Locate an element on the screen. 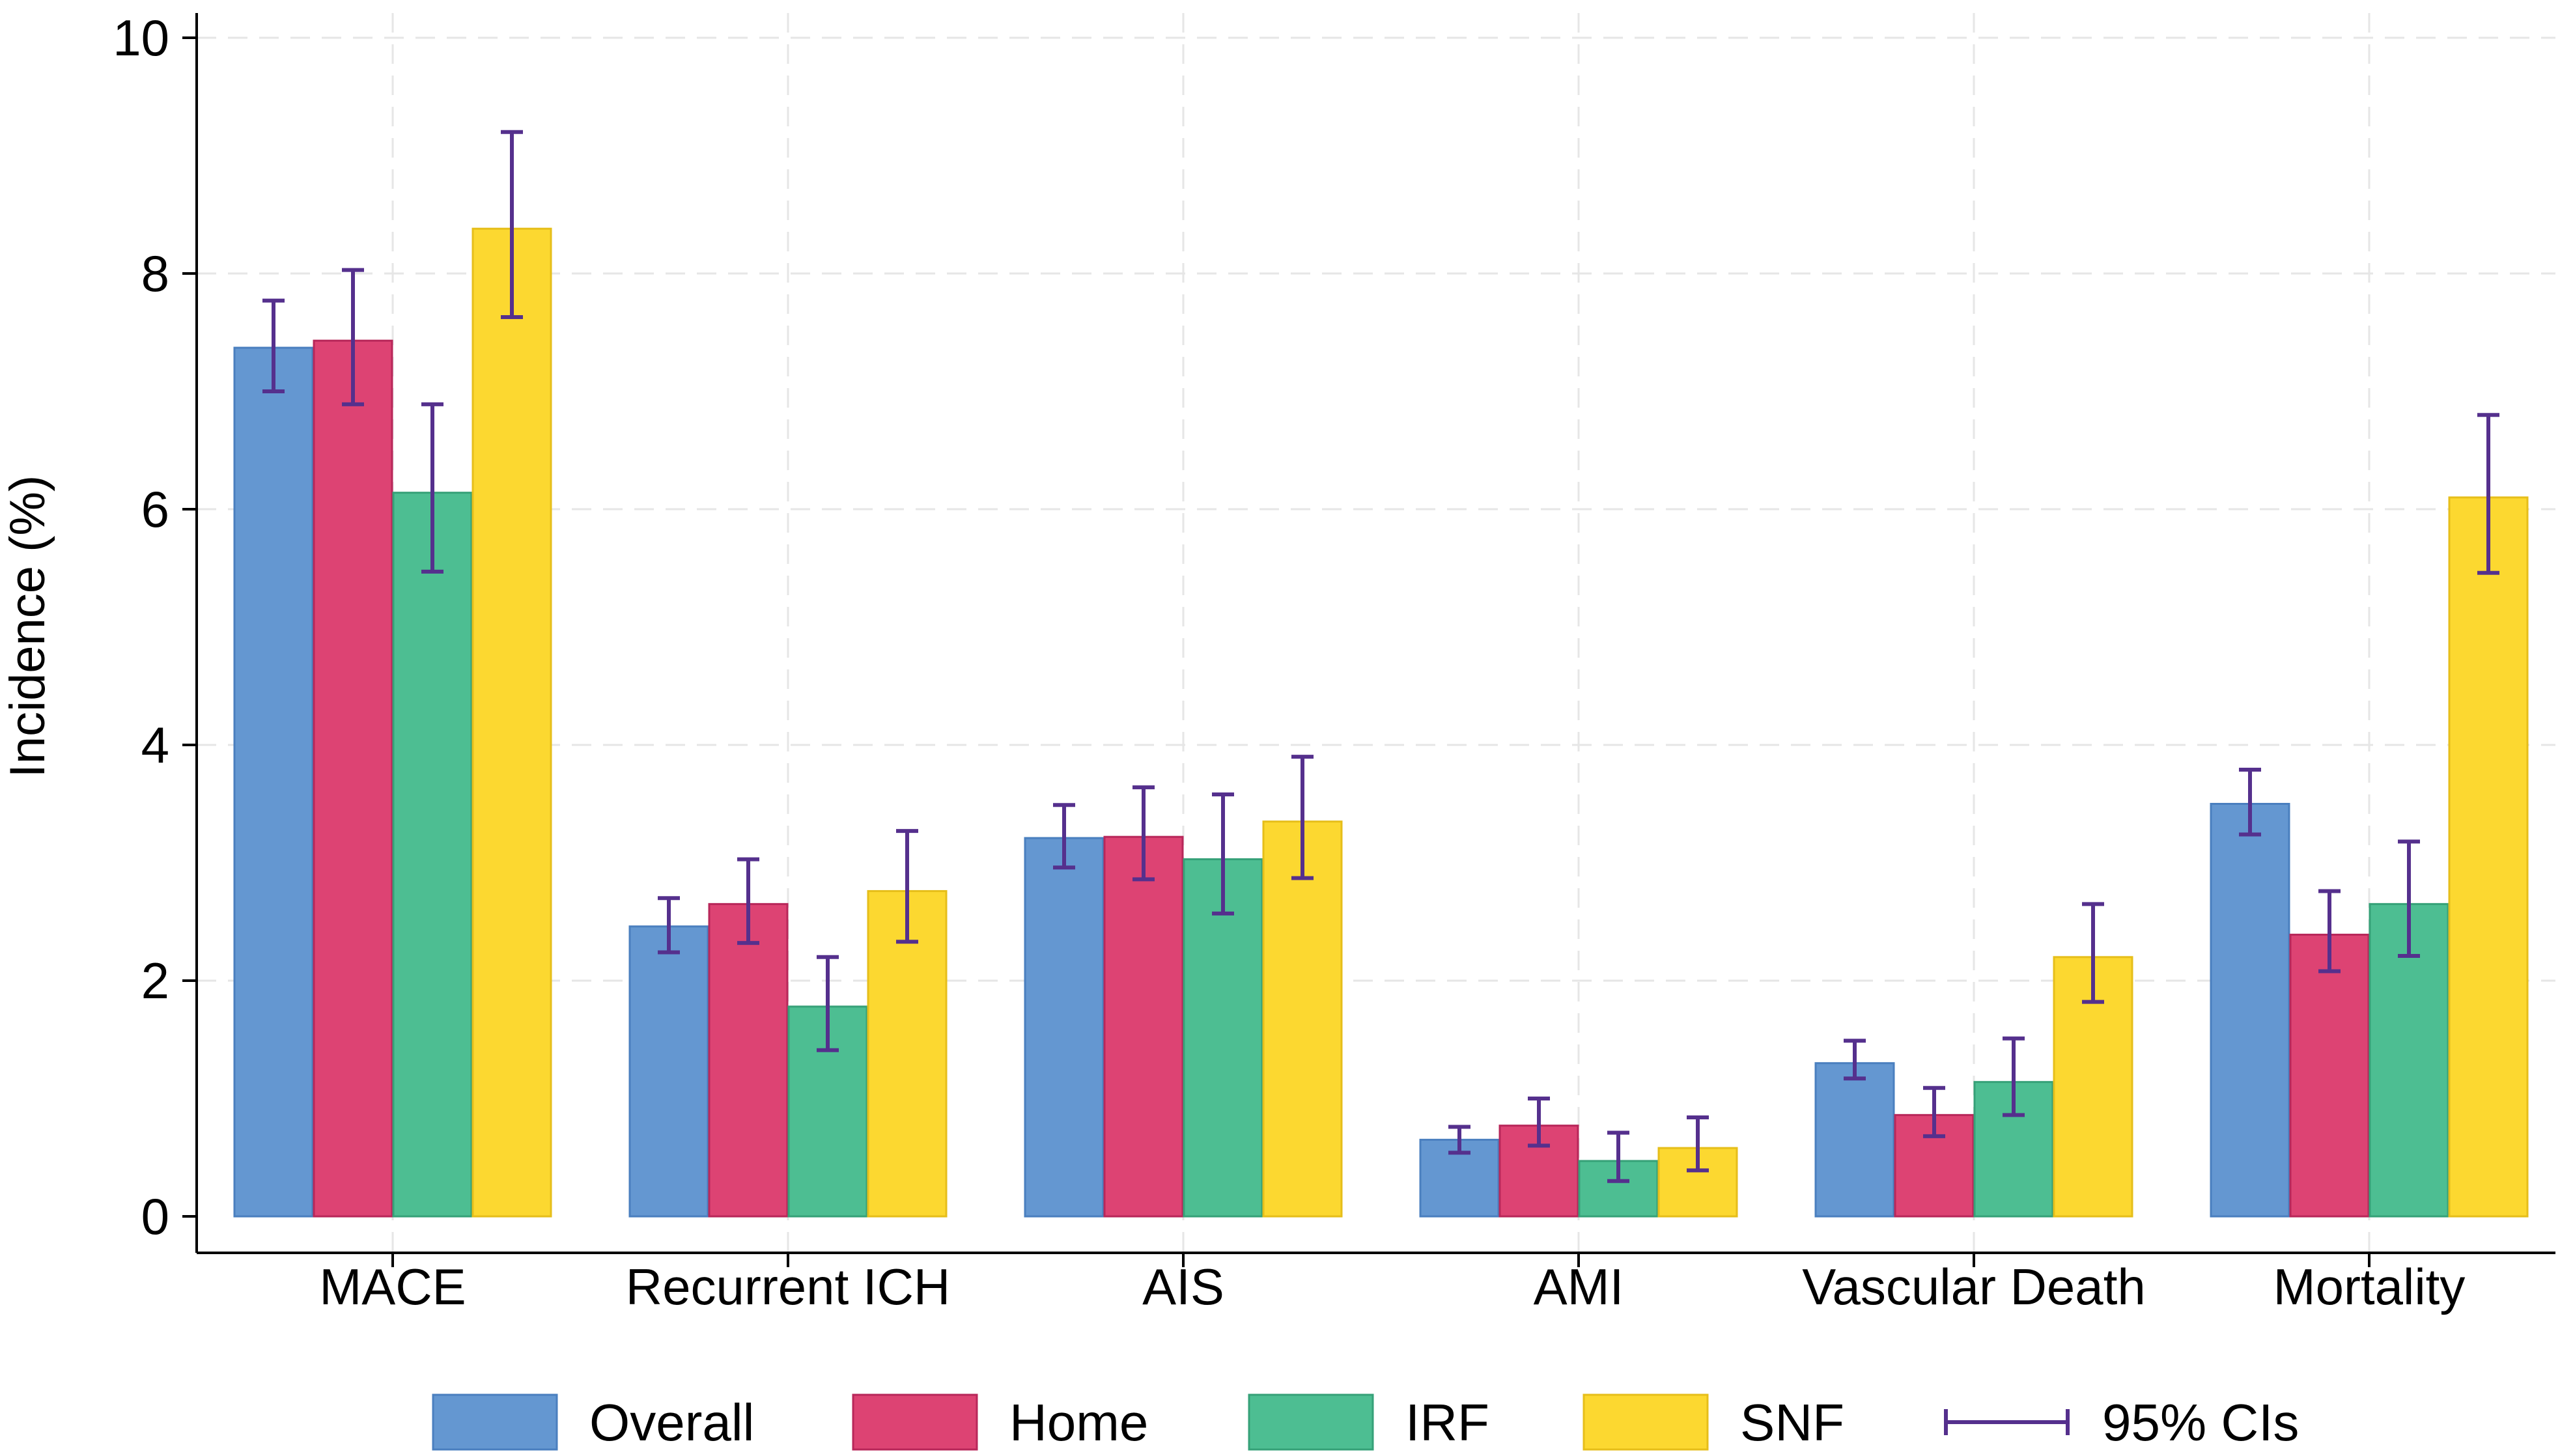 This screenshot has height=1456, width=2560. y-tick-label: 2 is located at coordinates (155, 981).